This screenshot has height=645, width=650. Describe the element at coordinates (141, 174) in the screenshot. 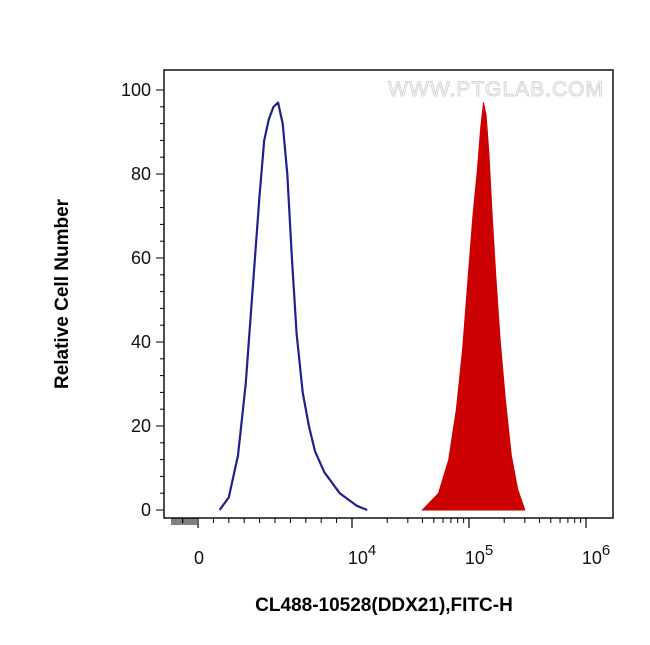

I see `y-tick-label: 80` at that location.